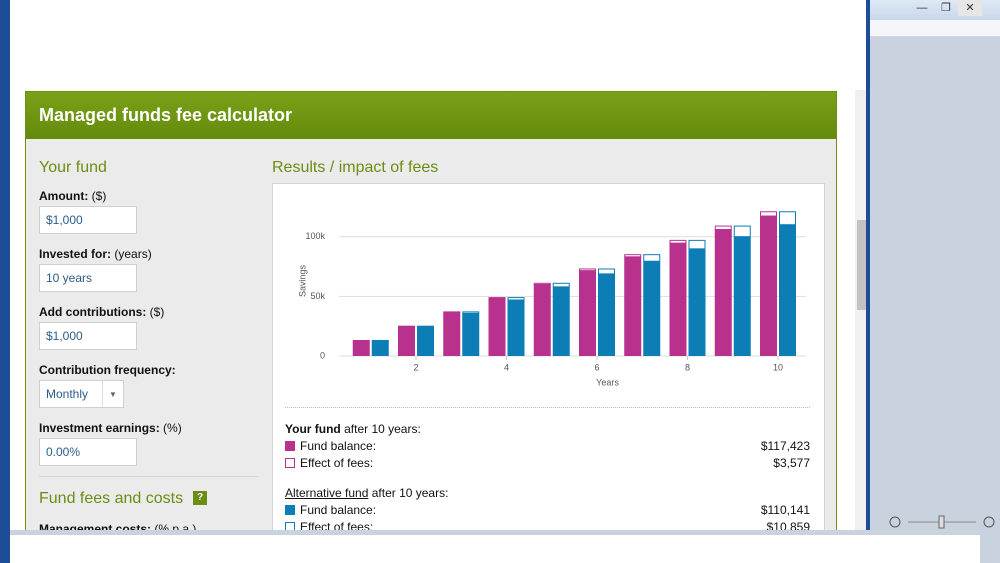 Image resolution: width=1000 pixels, height=563 pixels. Describe the element at coordinates (989, 522) in the screenshot. I see `zoom-in` at that location.